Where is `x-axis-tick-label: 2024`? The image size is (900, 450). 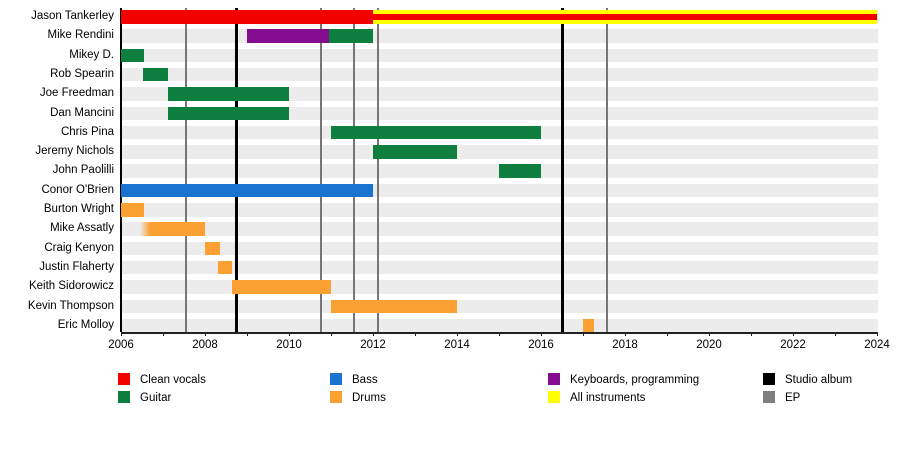
x-axis-tick-label: 2024 is located at coordinates (877, 345).